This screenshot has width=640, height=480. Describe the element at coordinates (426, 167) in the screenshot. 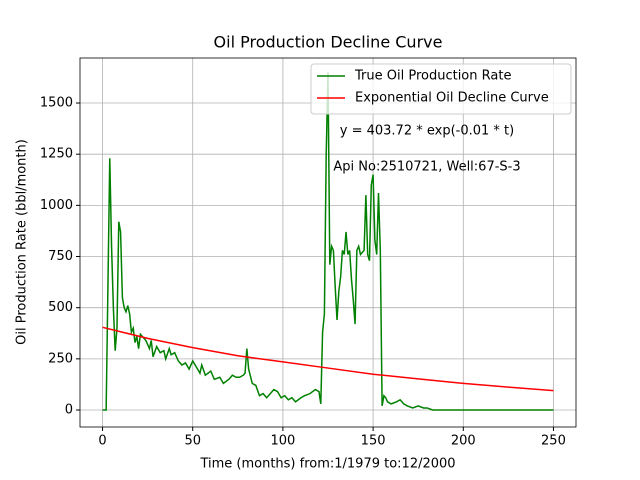

I see `annotation: Api No:2510721, Well:67-S-3` at that location.